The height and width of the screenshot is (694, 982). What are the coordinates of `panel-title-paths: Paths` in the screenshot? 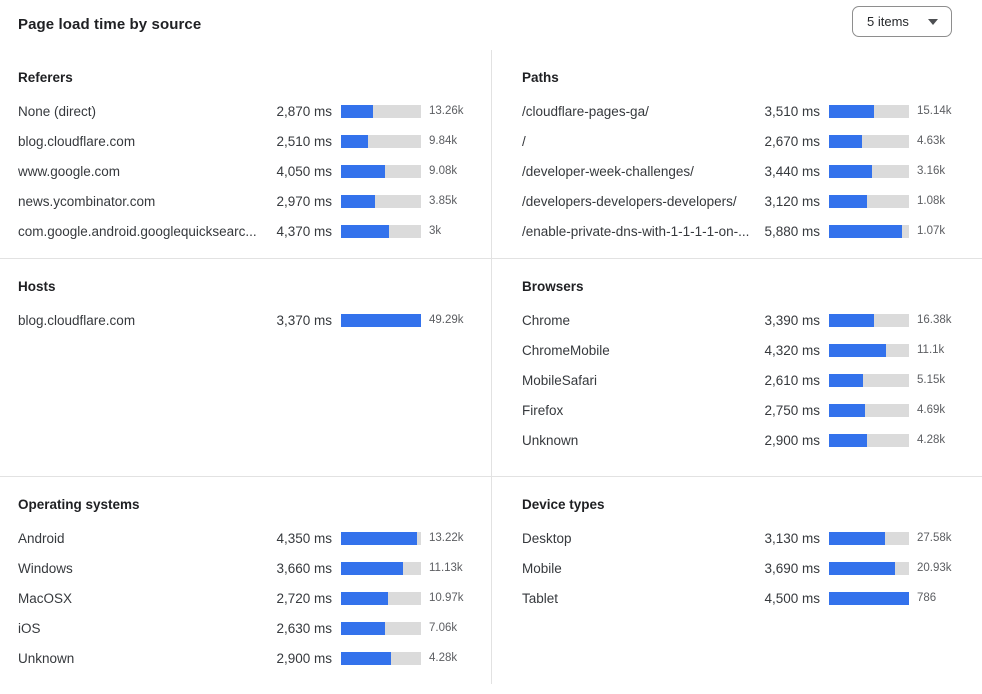 It's located at (540, 77).